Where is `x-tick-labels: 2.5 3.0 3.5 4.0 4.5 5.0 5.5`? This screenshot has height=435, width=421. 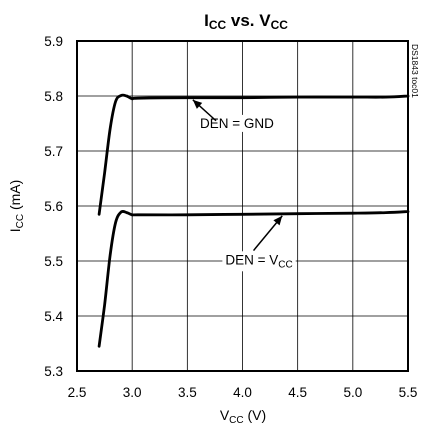 x-tick-labels: 2.5 3.0 3.5 4.0 4.5 5.0 5.5 is located at coordinates (243, 392).